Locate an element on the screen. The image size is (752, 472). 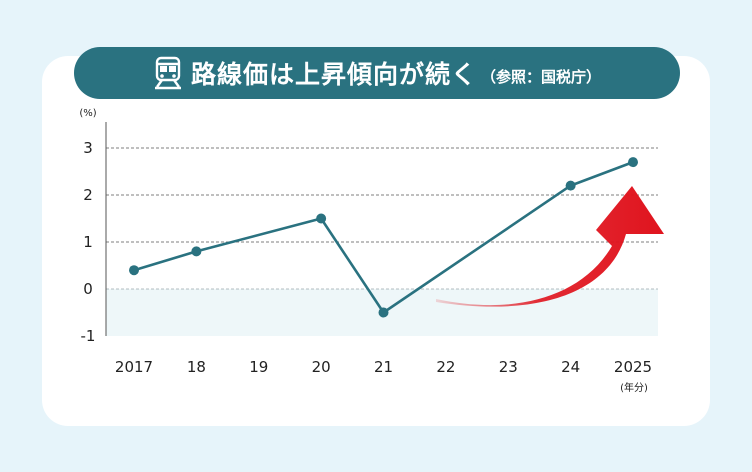
x-unit-label: (年分) is located at coordinates (634, 387).